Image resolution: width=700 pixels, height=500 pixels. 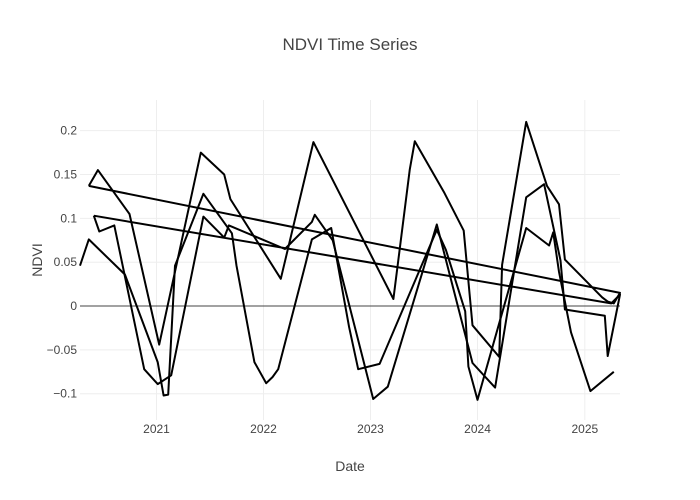 I want to click on chart-title: NDVI Time Series, so click(x=349, y=44).